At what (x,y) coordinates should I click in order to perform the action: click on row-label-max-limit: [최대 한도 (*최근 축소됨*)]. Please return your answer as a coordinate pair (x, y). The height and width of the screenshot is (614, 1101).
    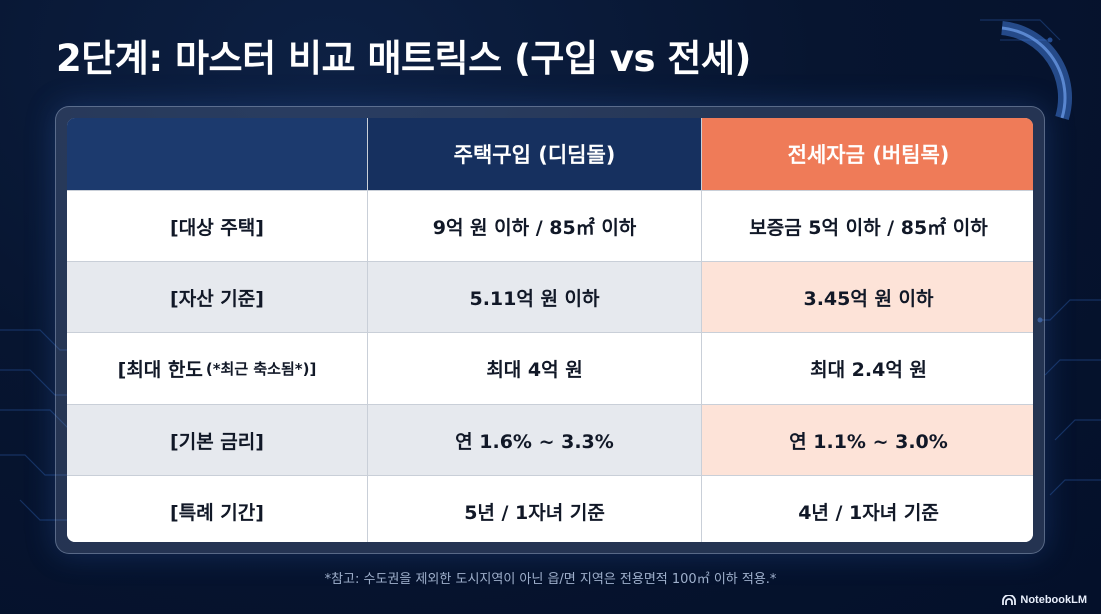
    Looking at the image, I should click on (217, 368).